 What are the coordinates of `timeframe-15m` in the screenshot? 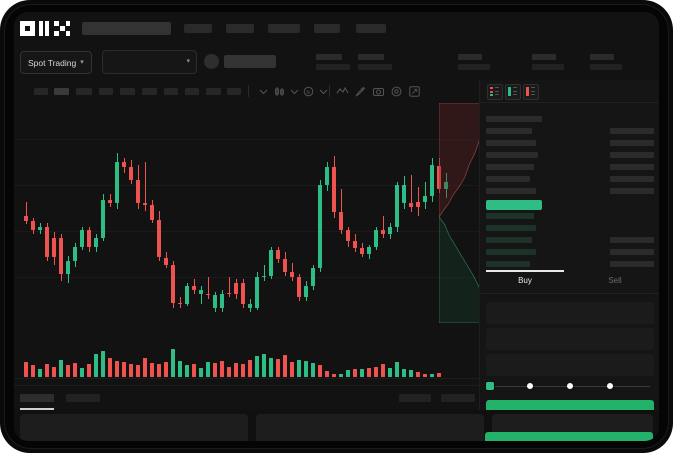 It's located at (84, 91).